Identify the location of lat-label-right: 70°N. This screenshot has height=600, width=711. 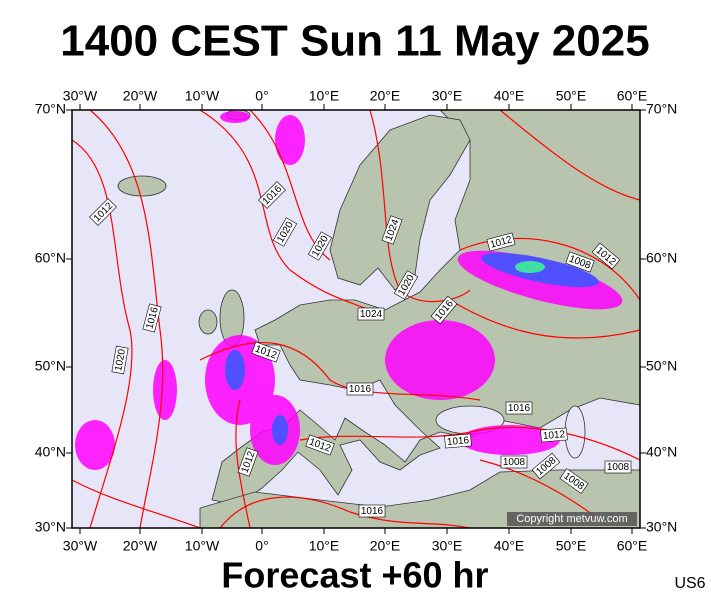
(661, 109).